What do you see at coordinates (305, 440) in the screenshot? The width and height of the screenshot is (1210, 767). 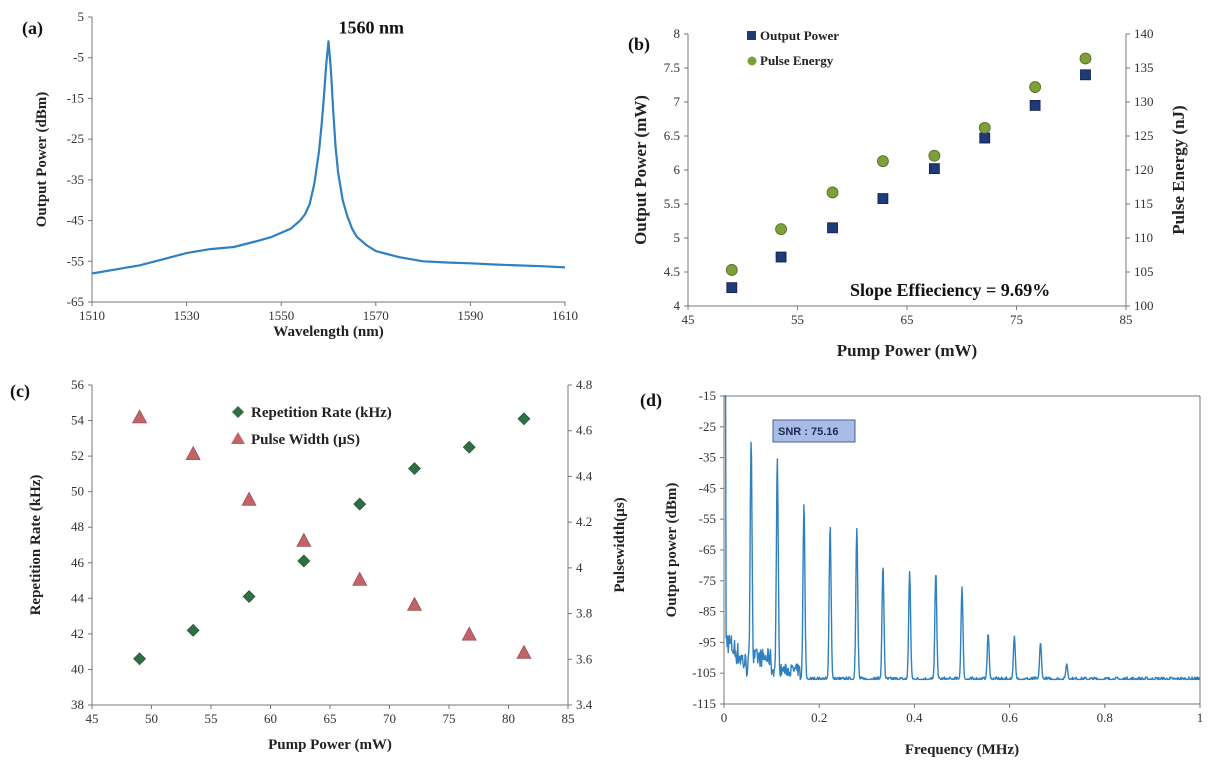 I see `legend-label-pulse-width: Pulse Width (µS)` at bounding box center [305, 440].